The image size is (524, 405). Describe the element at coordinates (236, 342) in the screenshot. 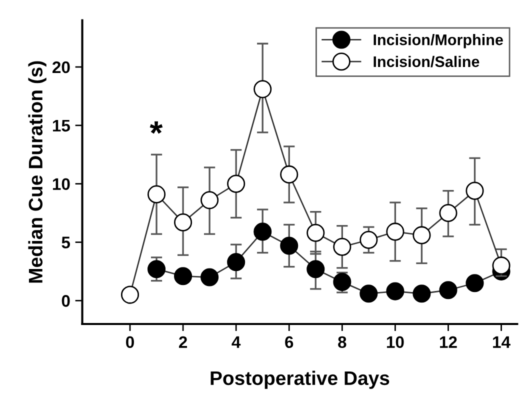

I see `x-tick-label: 4` at that location.